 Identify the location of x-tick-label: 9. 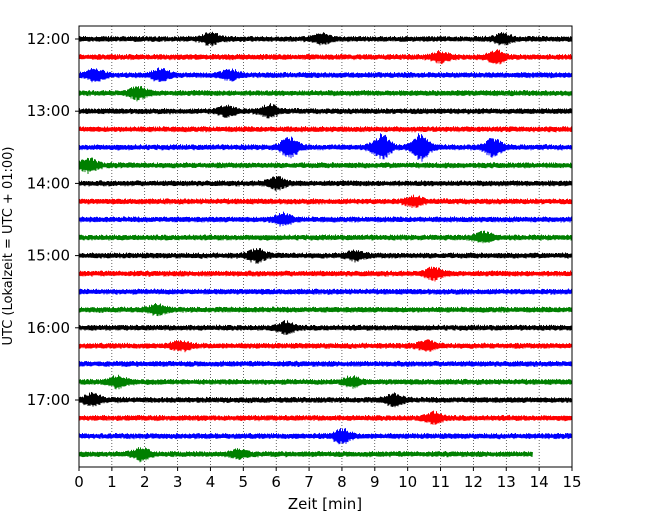
(375, 482).